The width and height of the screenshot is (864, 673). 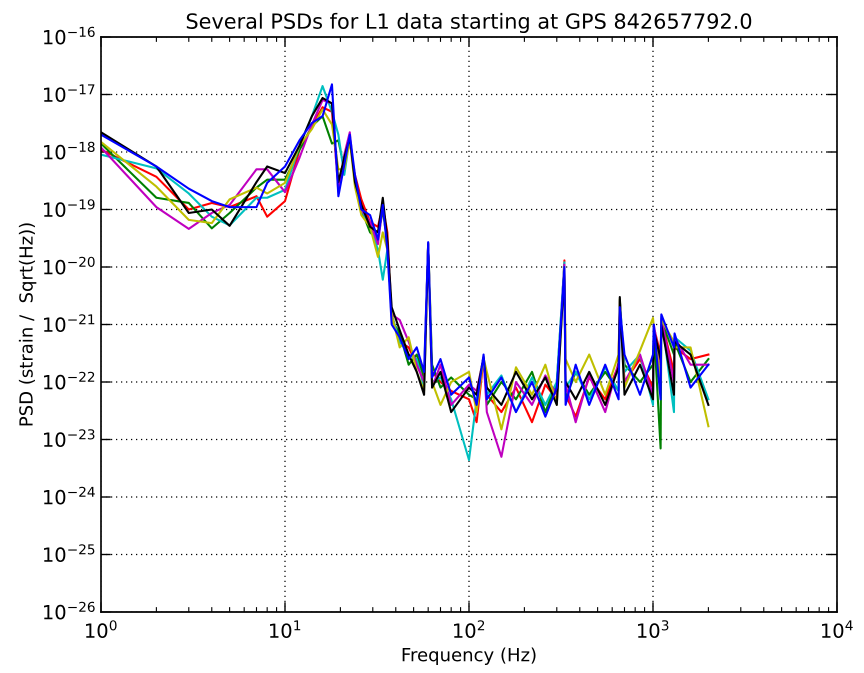 What do you see at coordinates (469, 22) in the screenshot?
I see `chart-title: Several PSDs for L1 data starting at GPS 842657792.0` at bounding box center [469, 22].